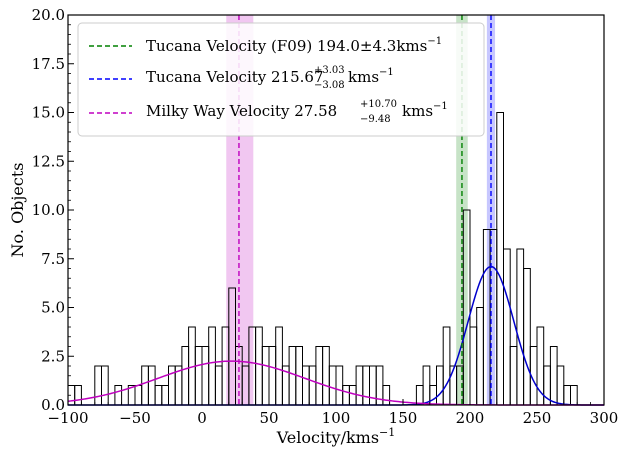  Describe the element at coordinates (48, 113) in the screenshot. I see `y-tick-label: 15.0` at that location.